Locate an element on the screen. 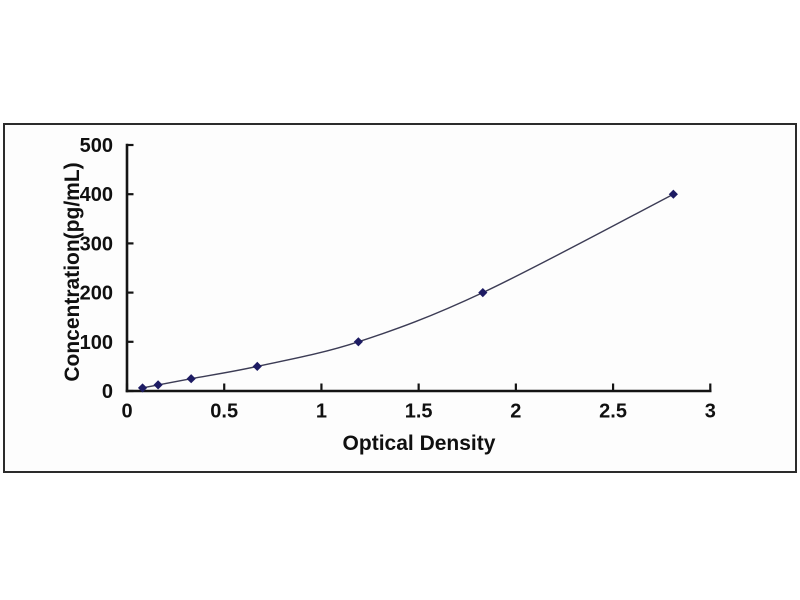 Image resolution: width=800 pixels, height=600 pixels. y-tick-label: 400 is located at coordinates (96, 195).